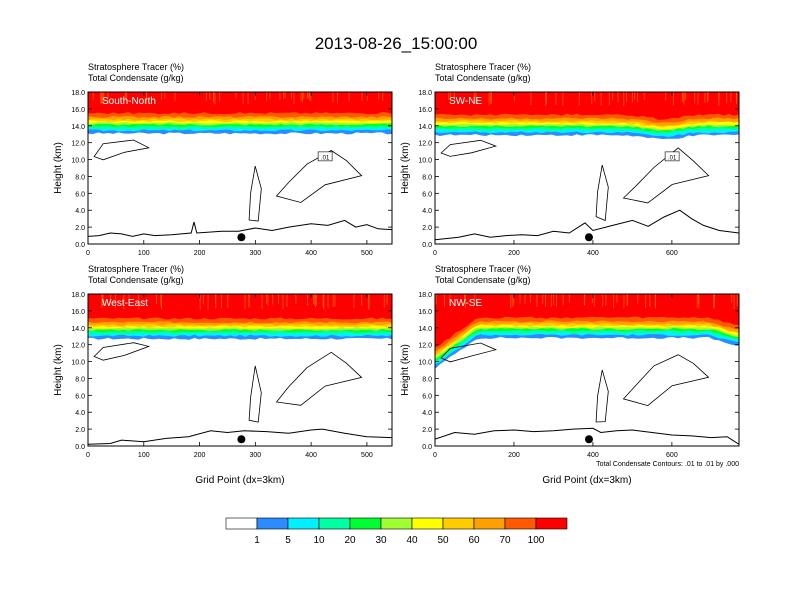 The width and height of the screenshot is (792, 612). I want to click on figure-title: 2013-08-26_15:00:00, so click(396, 43).